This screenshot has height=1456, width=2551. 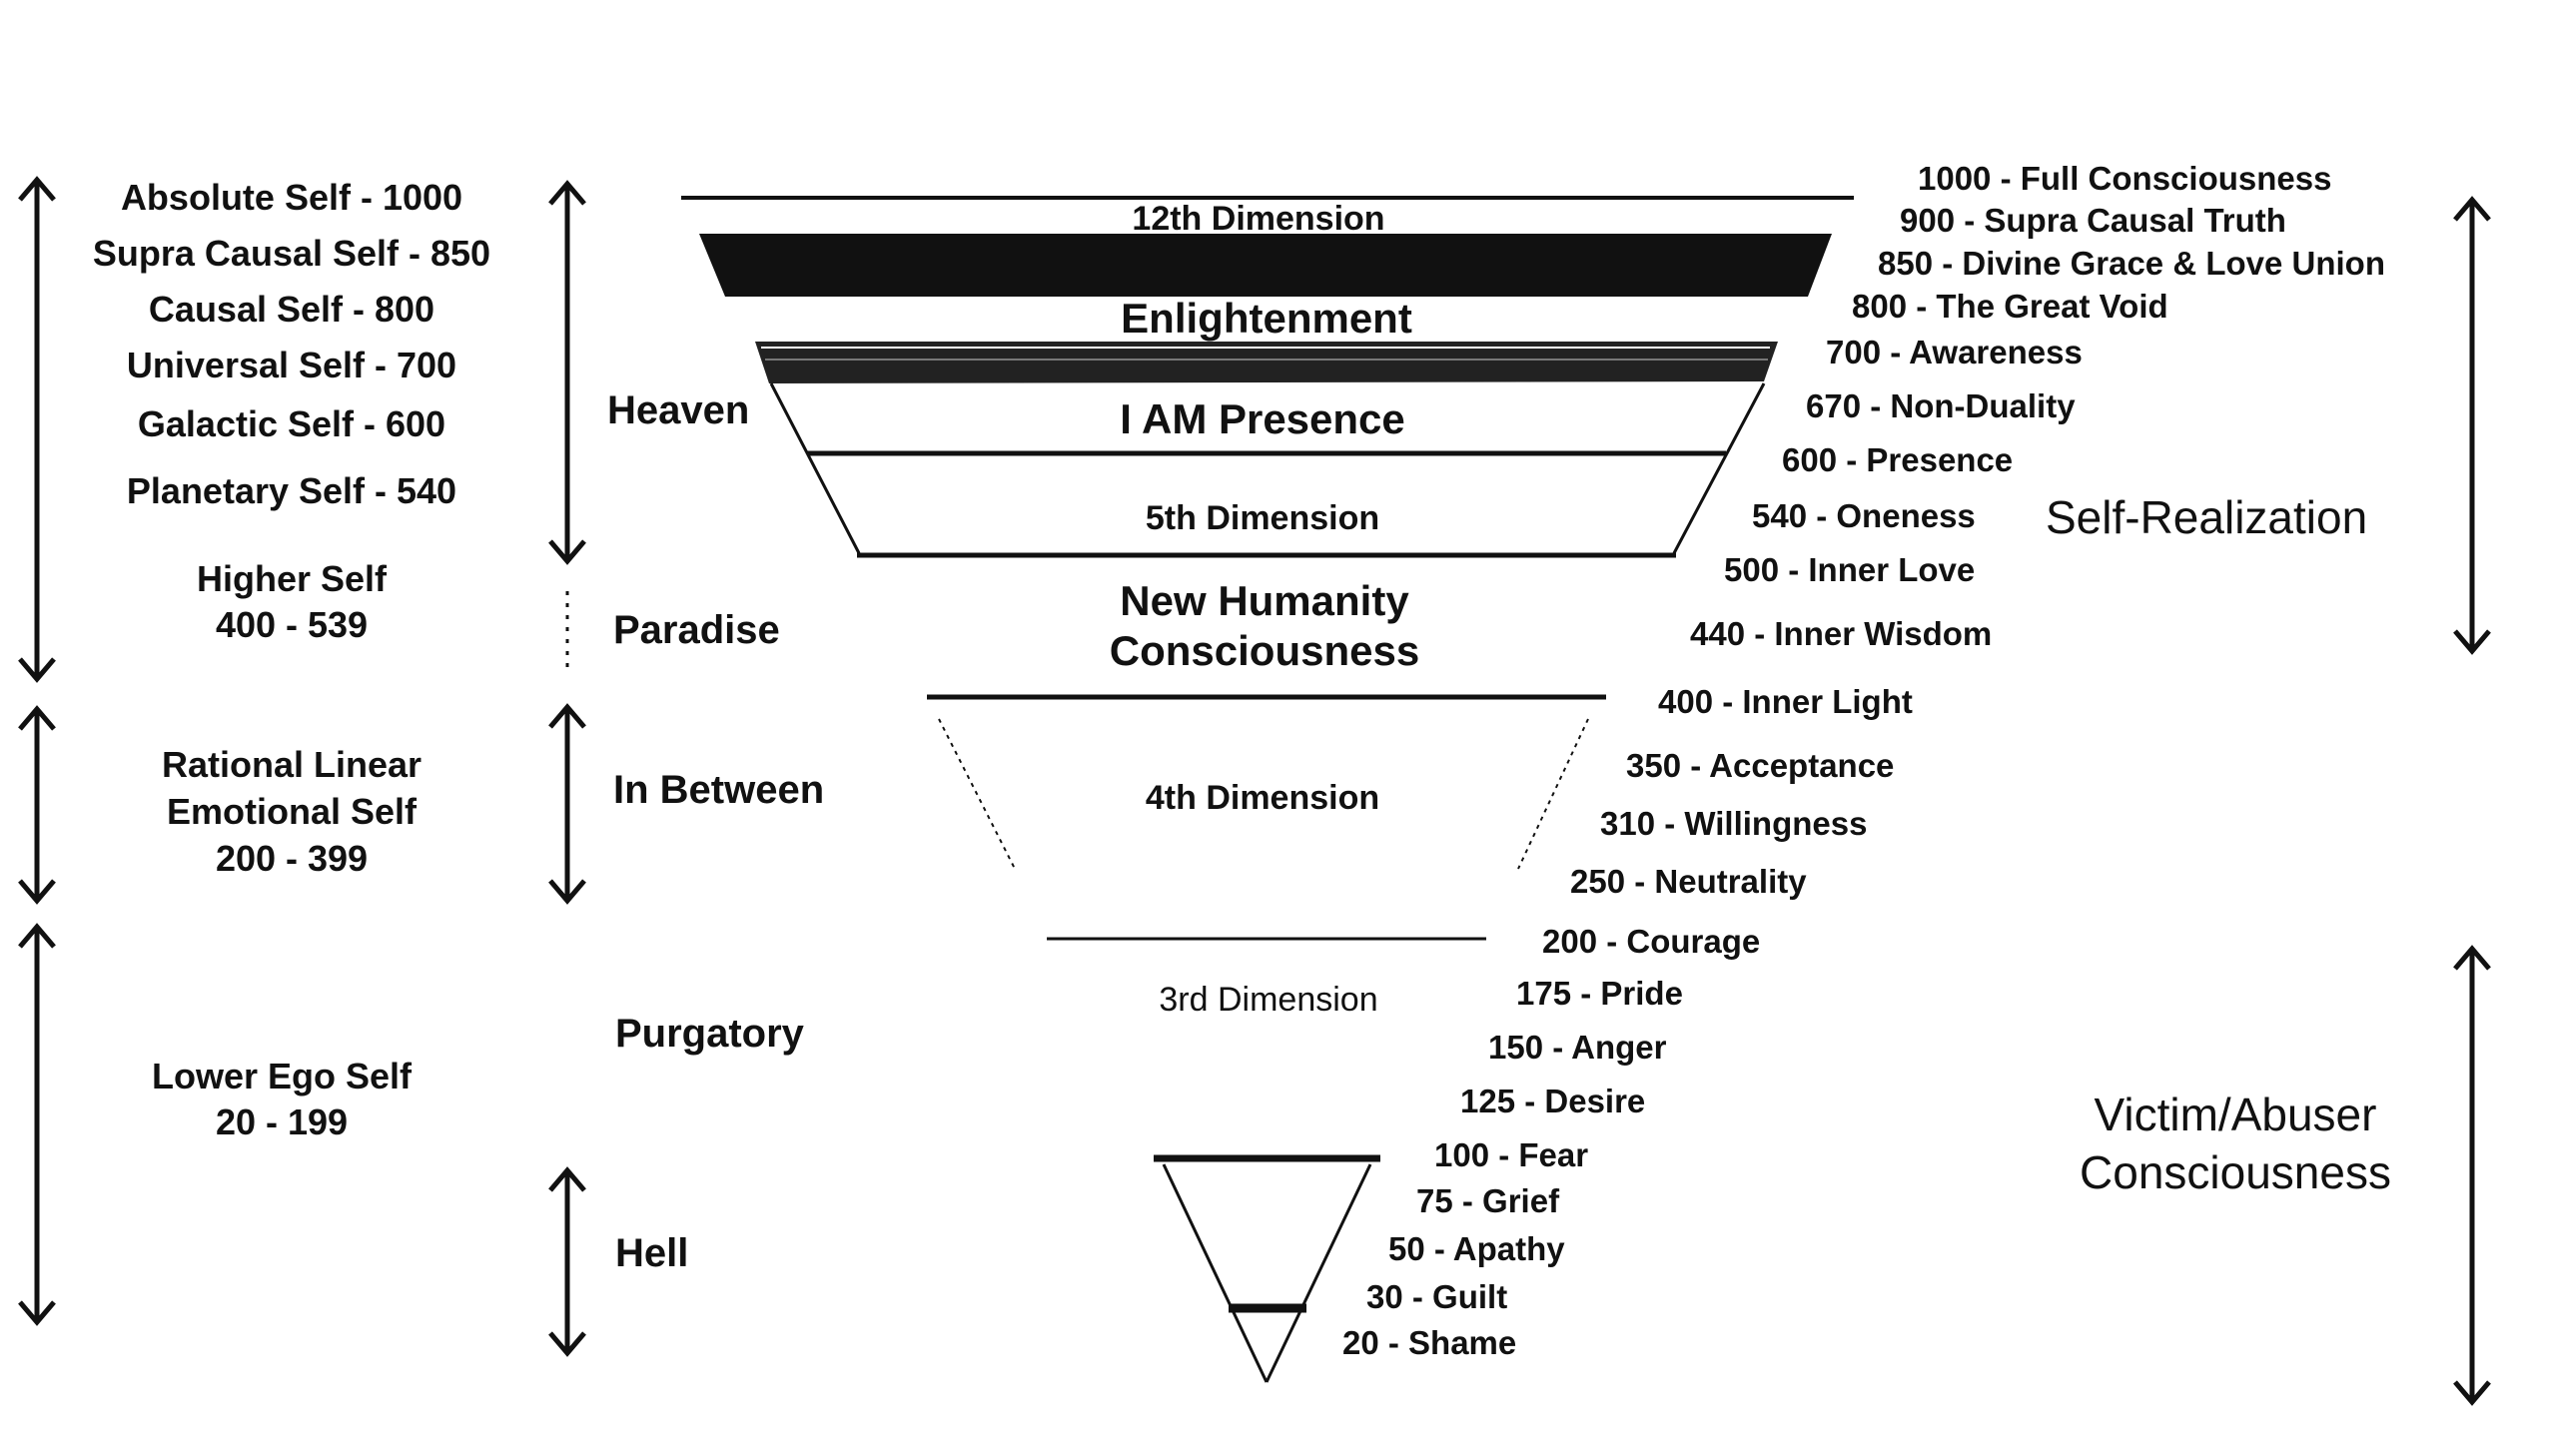 What do you see at coordinates (678, 410) in the screenshot?
I see `realm-heaven: Heaven` at bounding box center [678, 410].